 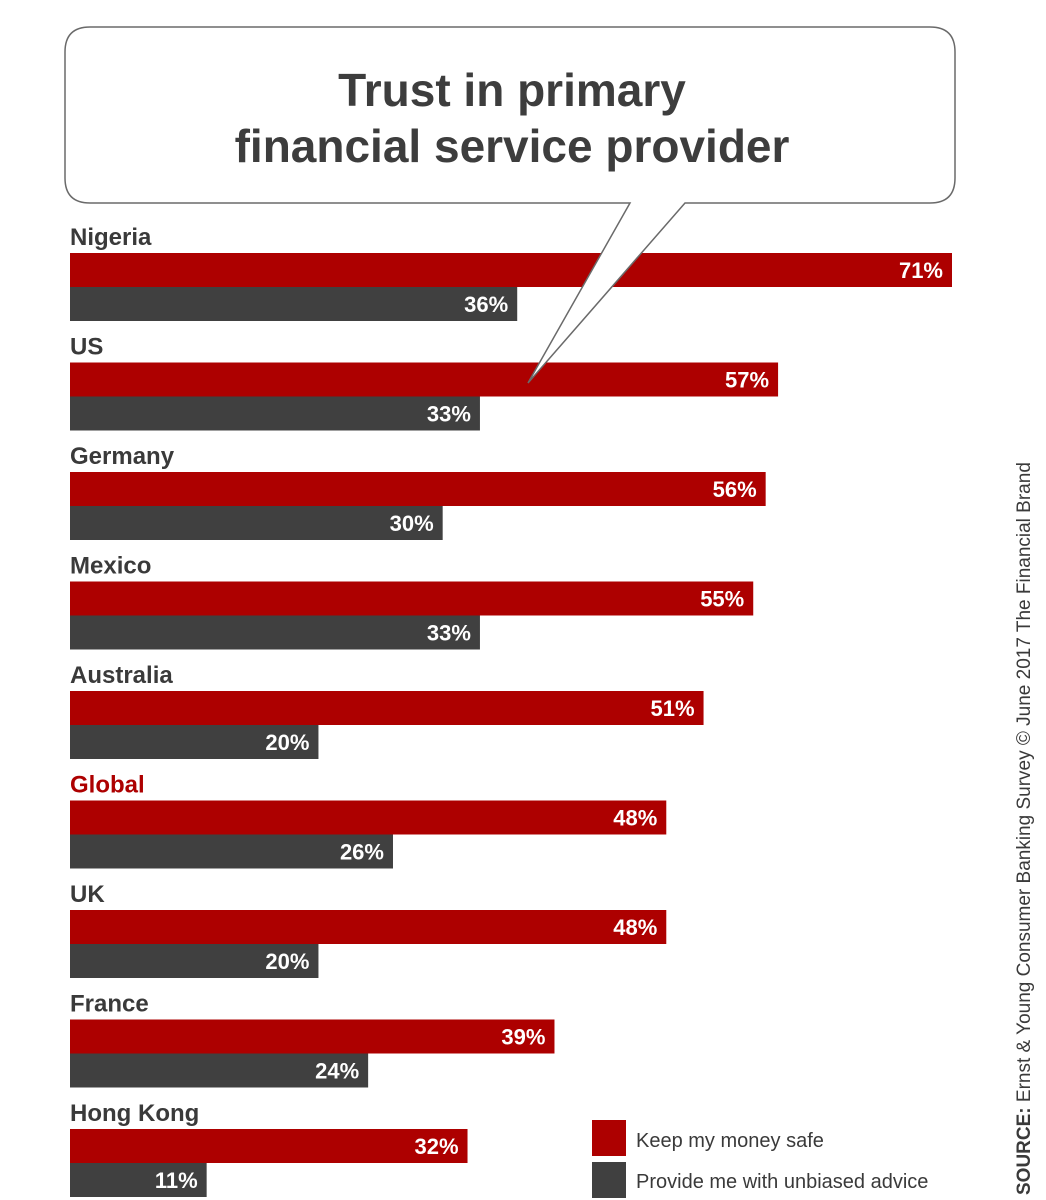 What do you see at coordinates (368, 927) in the screenshot?
I see `bar-uk-keep-money-safe` at bounding box center [368, 927].